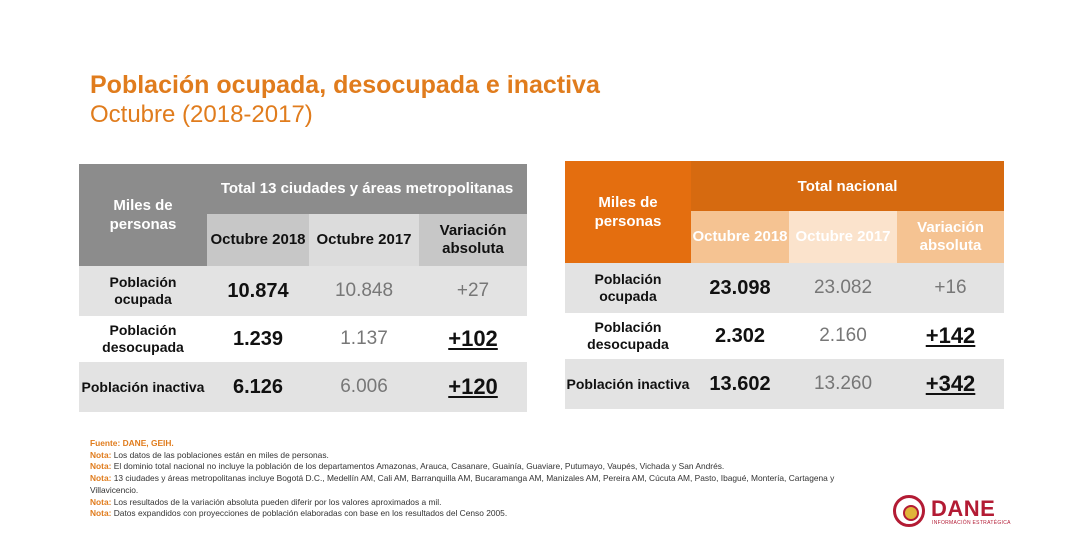 This screenshot has width=1080, height=549. Describe the element at coordinates (132, 443) in the screenshot. I see `source-note: Fuente: DANE, GEIH.` at that location.